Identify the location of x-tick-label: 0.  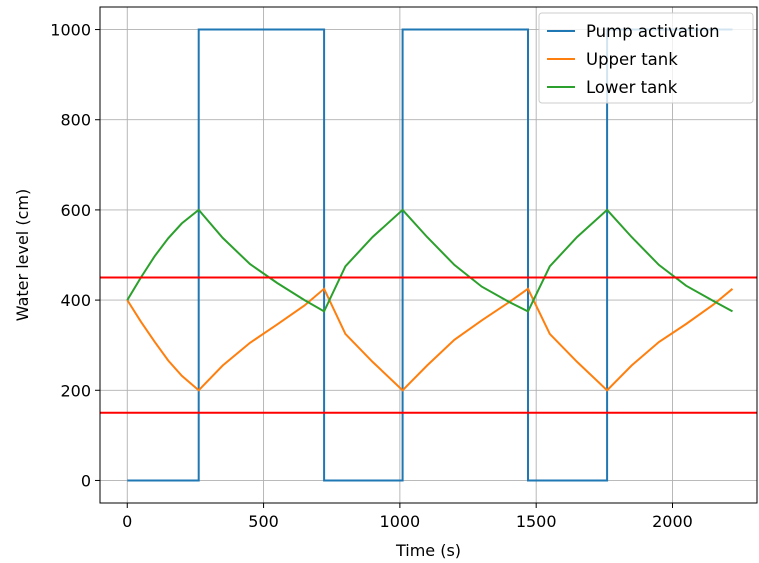
(127, 521).